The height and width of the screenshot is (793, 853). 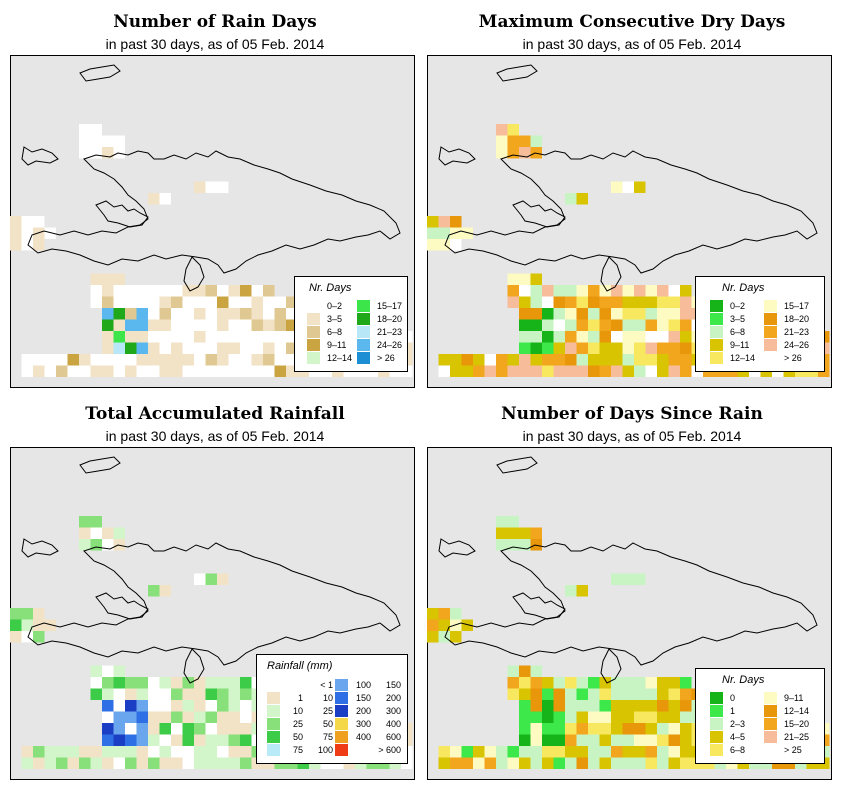 What do you see at coordinates (797, 711) in the screenshot?
I see `legend-label: 12–14` at bounding box center [797, 711].